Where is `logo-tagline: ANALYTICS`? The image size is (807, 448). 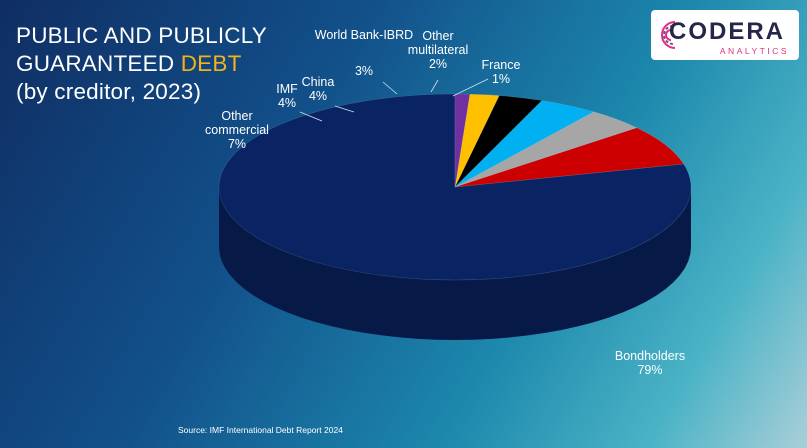 logo-tagline: ANALYTICS is located at coordinates (754, 51).